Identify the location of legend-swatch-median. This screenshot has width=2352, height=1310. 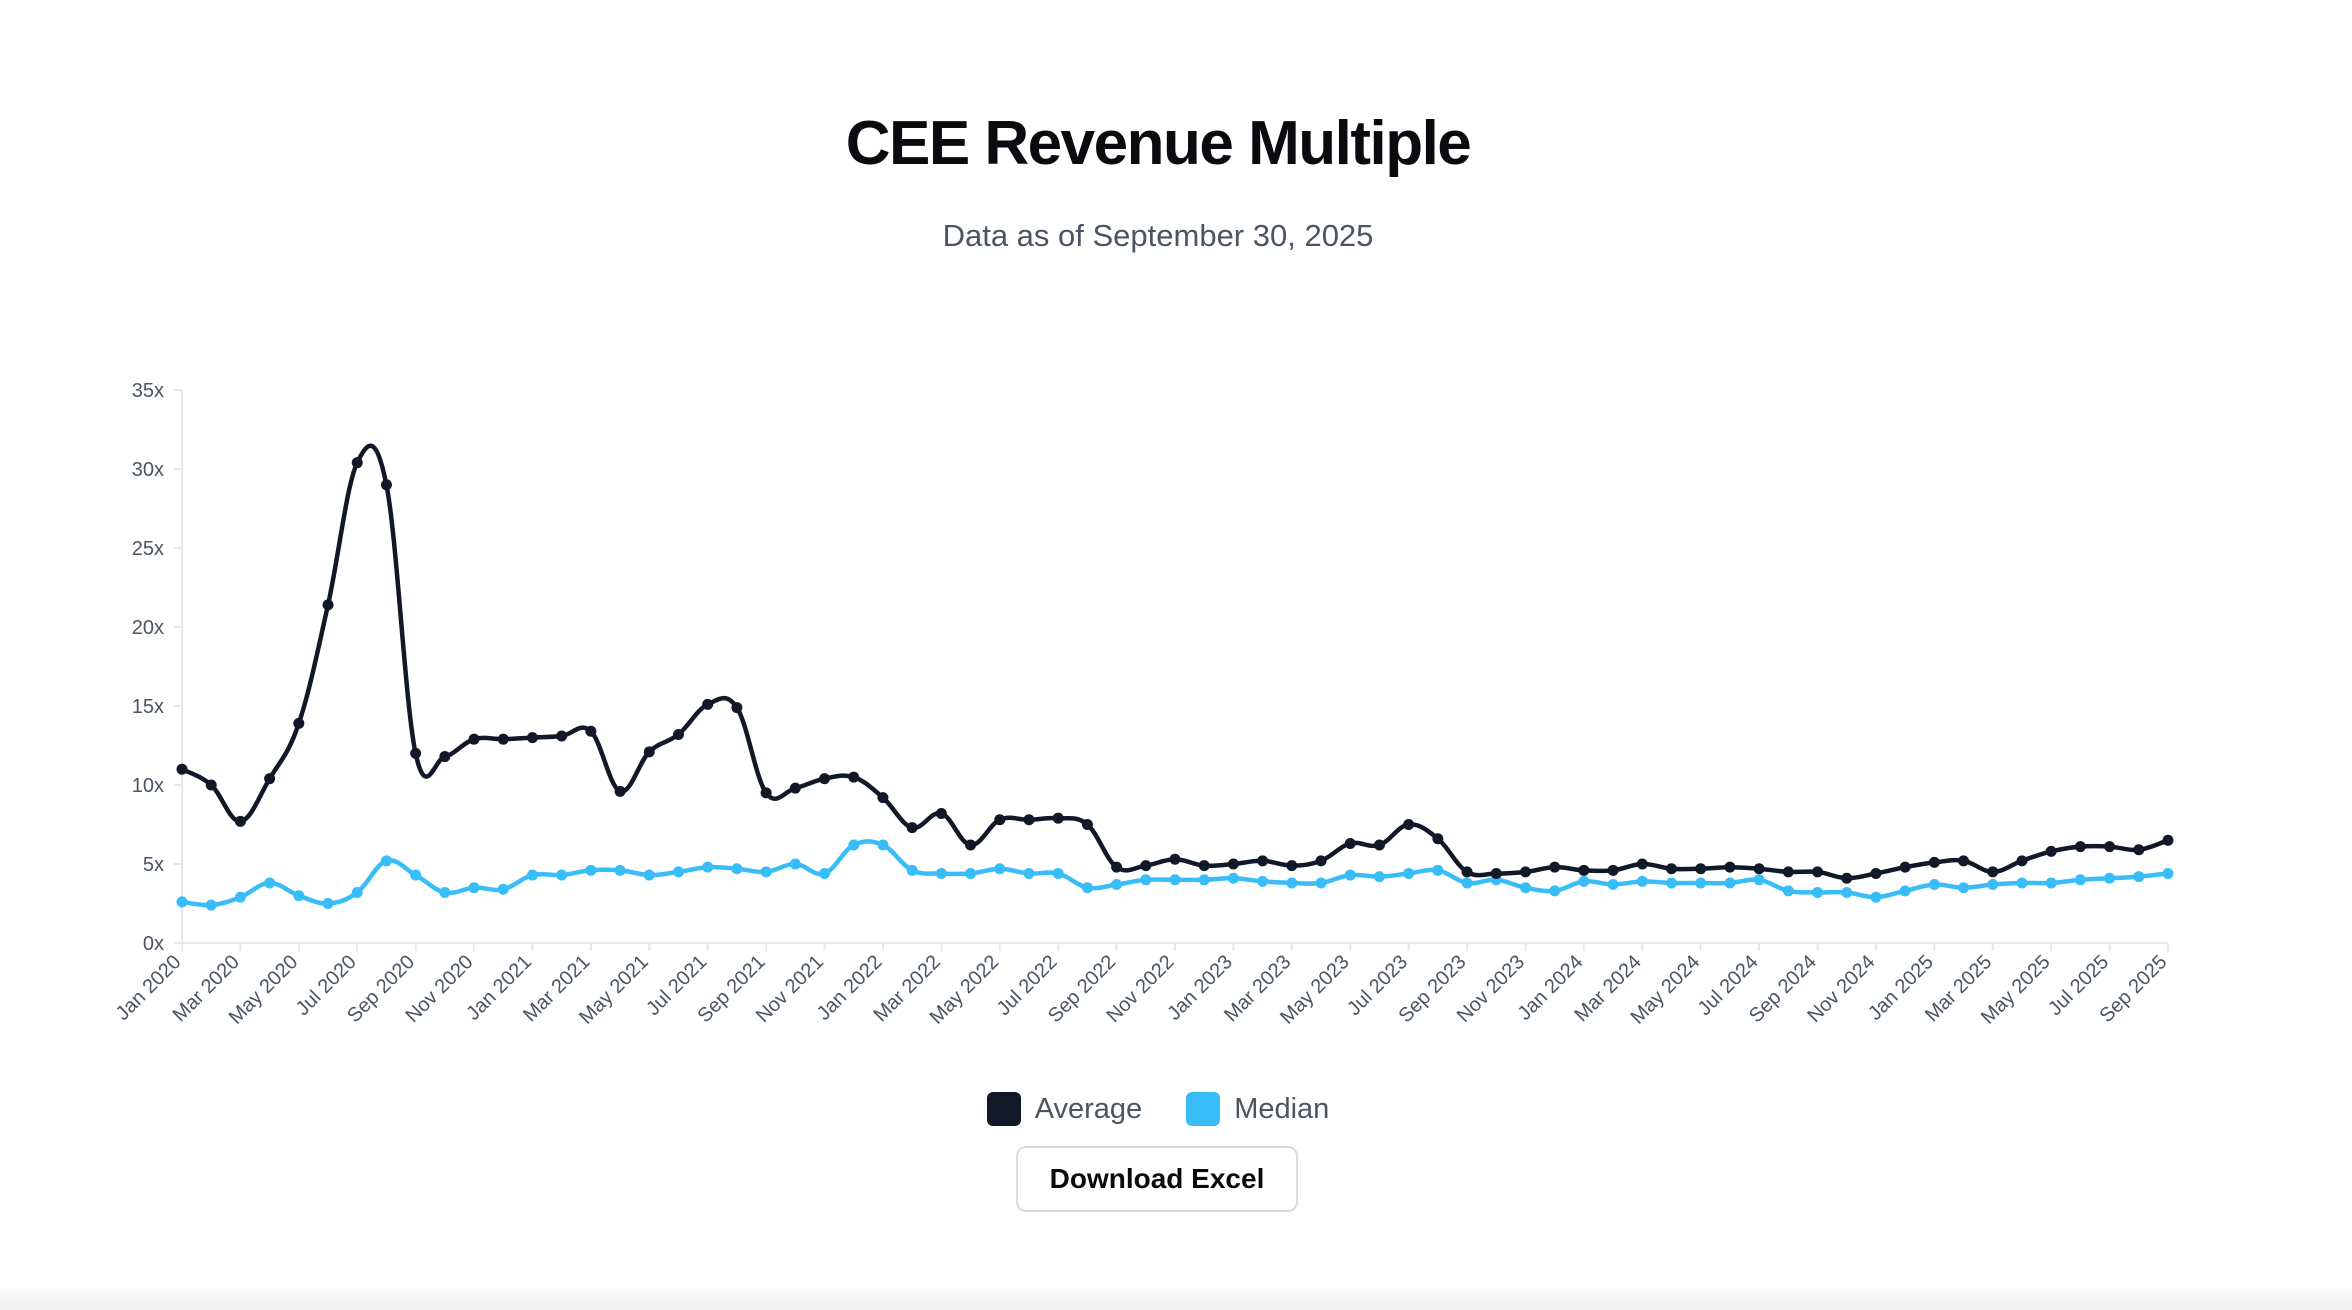
(1203, 1109).